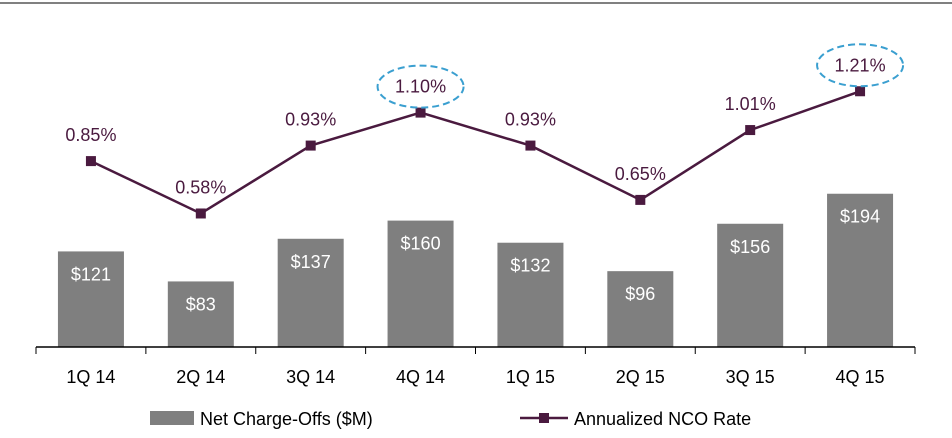 This screenshot has width=952, height=438. Describe the element at coordinates (311, 262) in the screenshot. I see `bar-value-label: $137` at that location.